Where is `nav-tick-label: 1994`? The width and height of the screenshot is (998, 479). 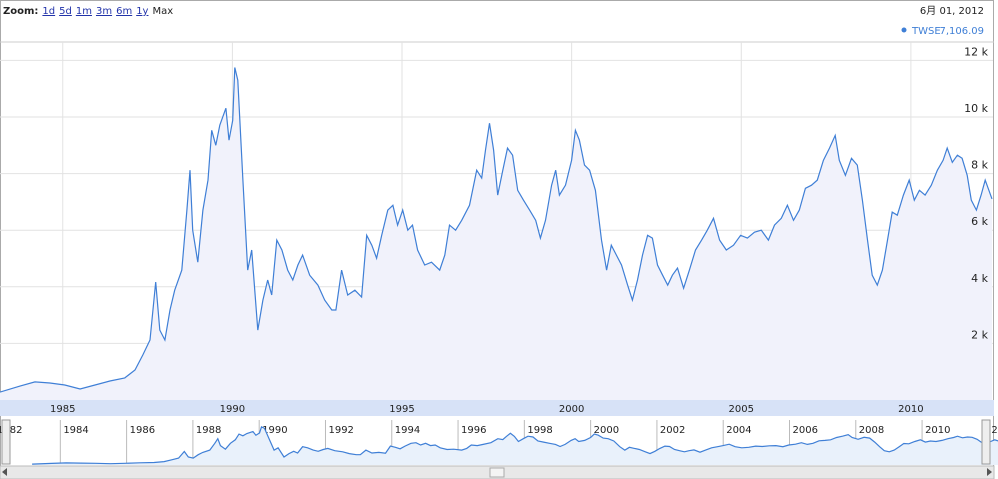
nav-tick-label: 1994 is located at coordinates (407, 430).